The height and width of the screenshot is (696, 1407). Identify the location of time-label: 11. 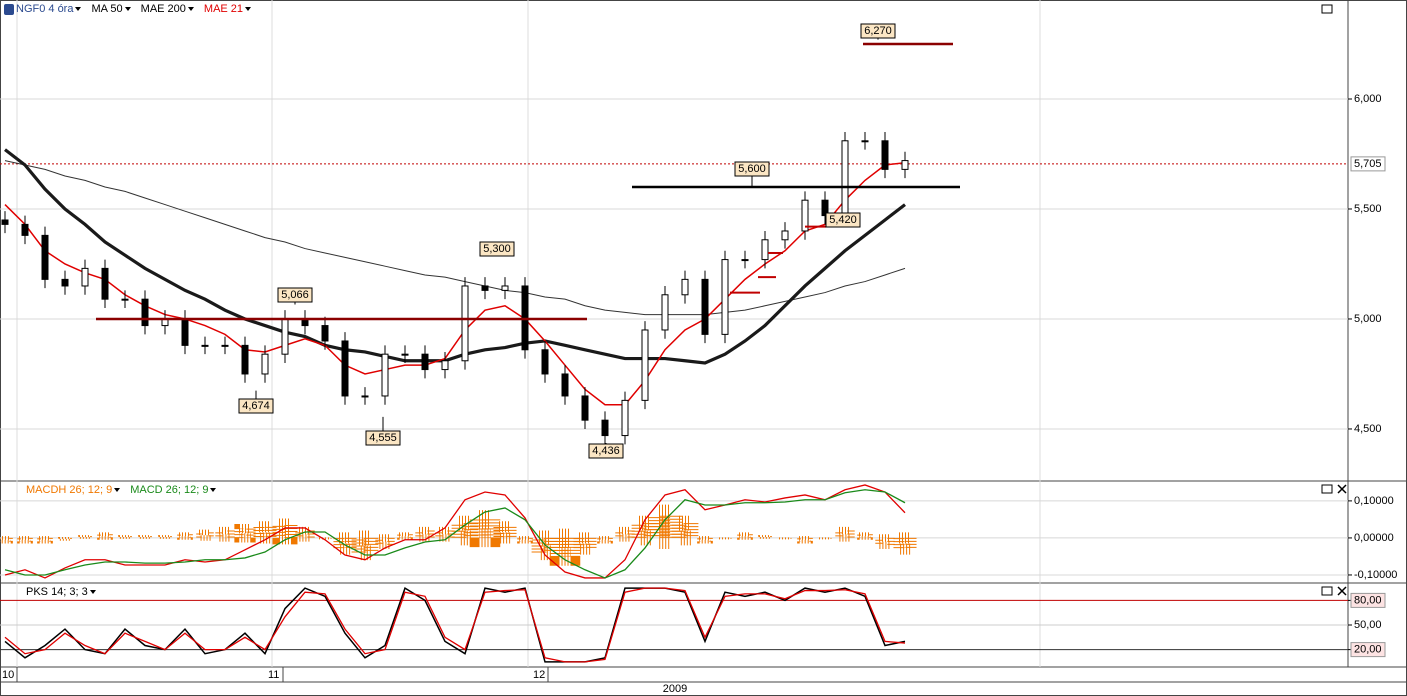
(273, 675).